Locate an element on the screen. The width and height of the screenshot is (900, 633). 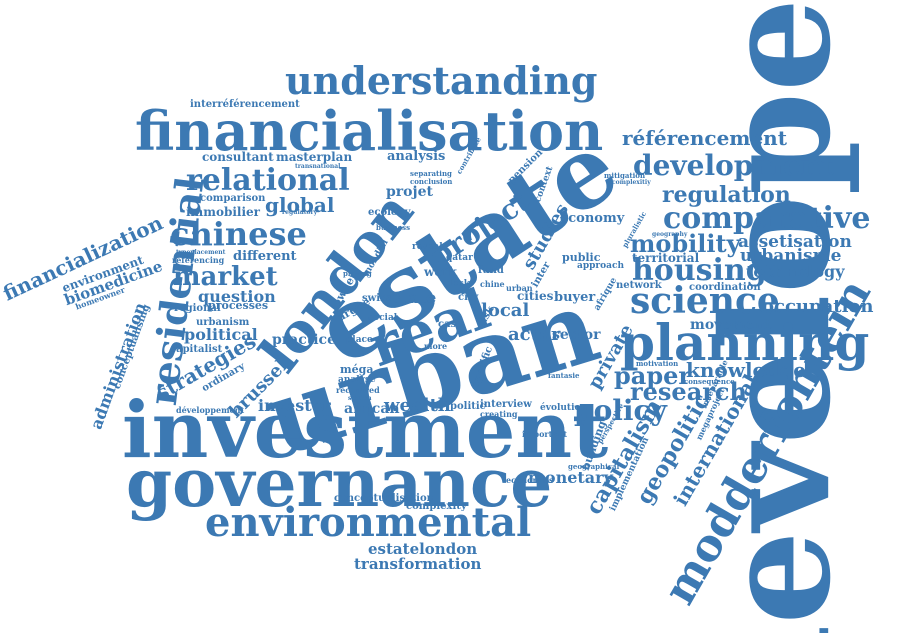
word-buyer: buyer is located at coordinates (575, 297).